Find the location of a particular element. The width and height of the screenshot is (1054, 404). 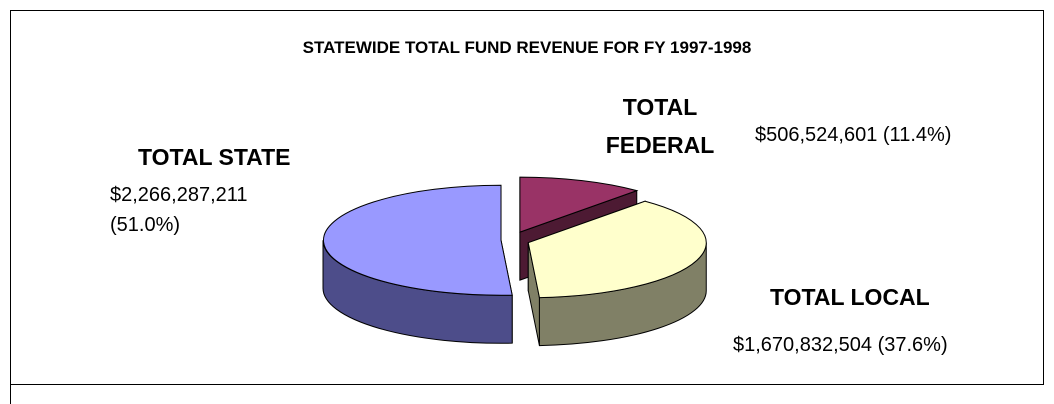

slice-value-label: $1,670,832,504 (37.6%) is located at coordinates (840, 345).